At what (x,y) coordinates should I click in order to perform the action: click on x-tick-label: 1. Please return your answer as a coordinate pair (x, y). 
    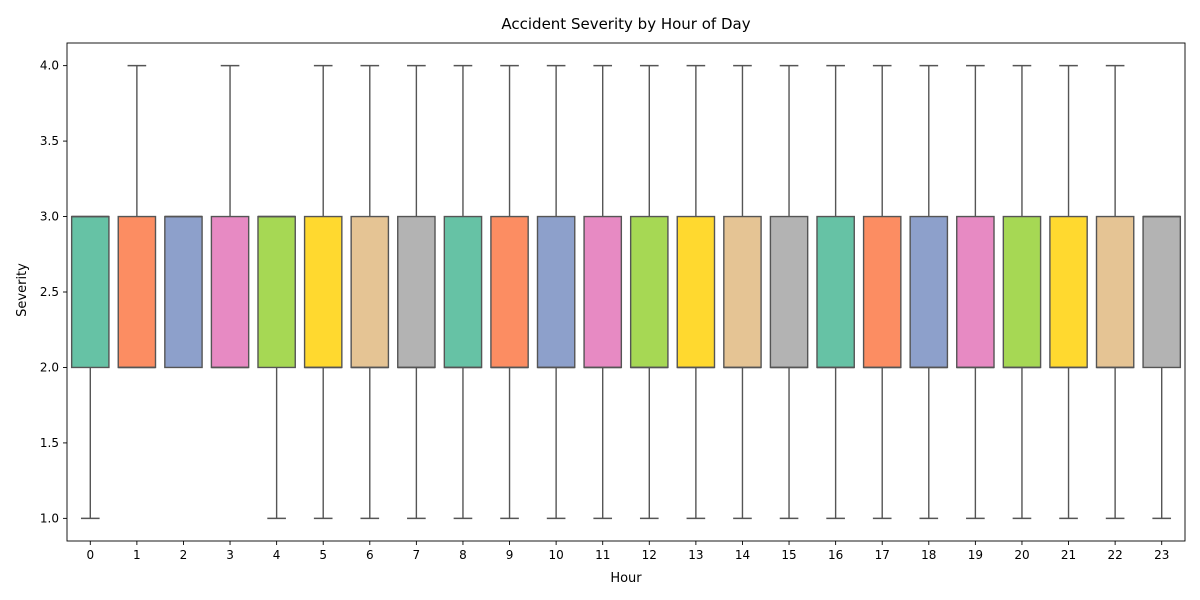
    Looking at the image, I should click on (137, 555).